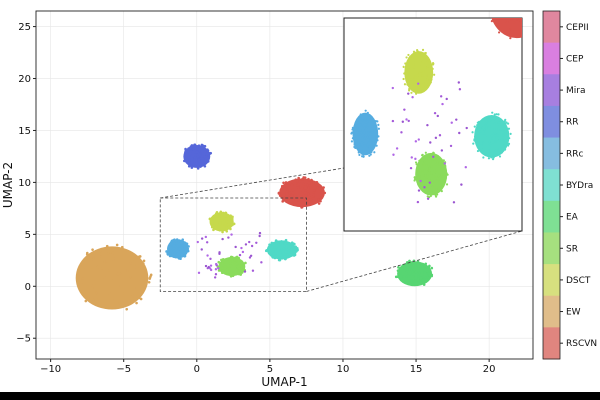  I want to click on colorbar-label-mira: Mira, so click(575, 91).